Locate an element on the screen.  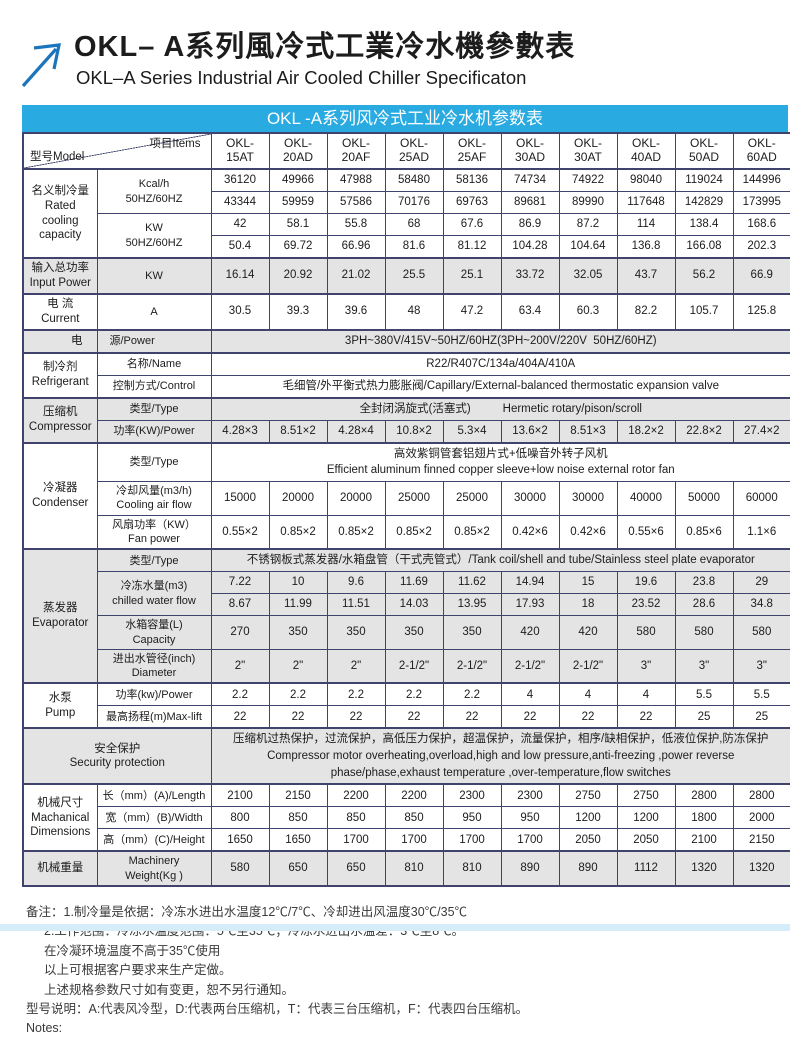
value-cell: 32.05 is located at coordinates (588, 276).